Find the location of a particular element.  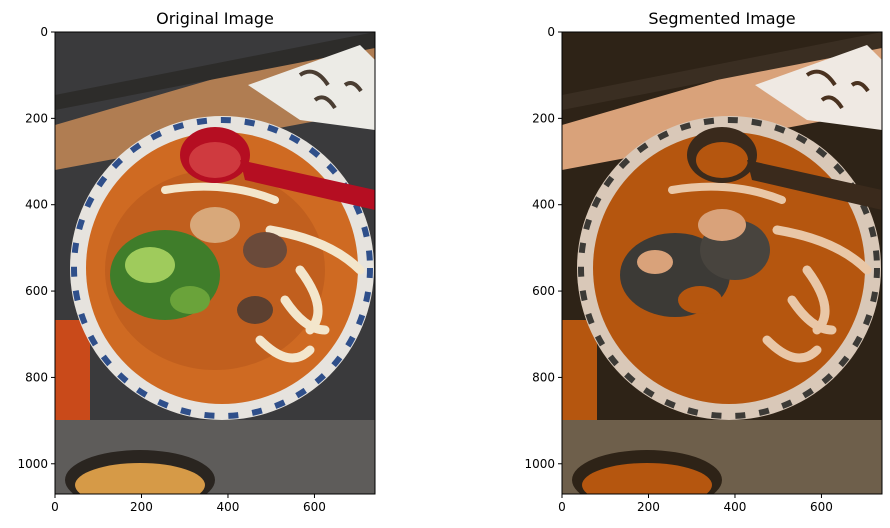

original-image-x-tick-label-400: 400 is located at coordinates (228, 507).